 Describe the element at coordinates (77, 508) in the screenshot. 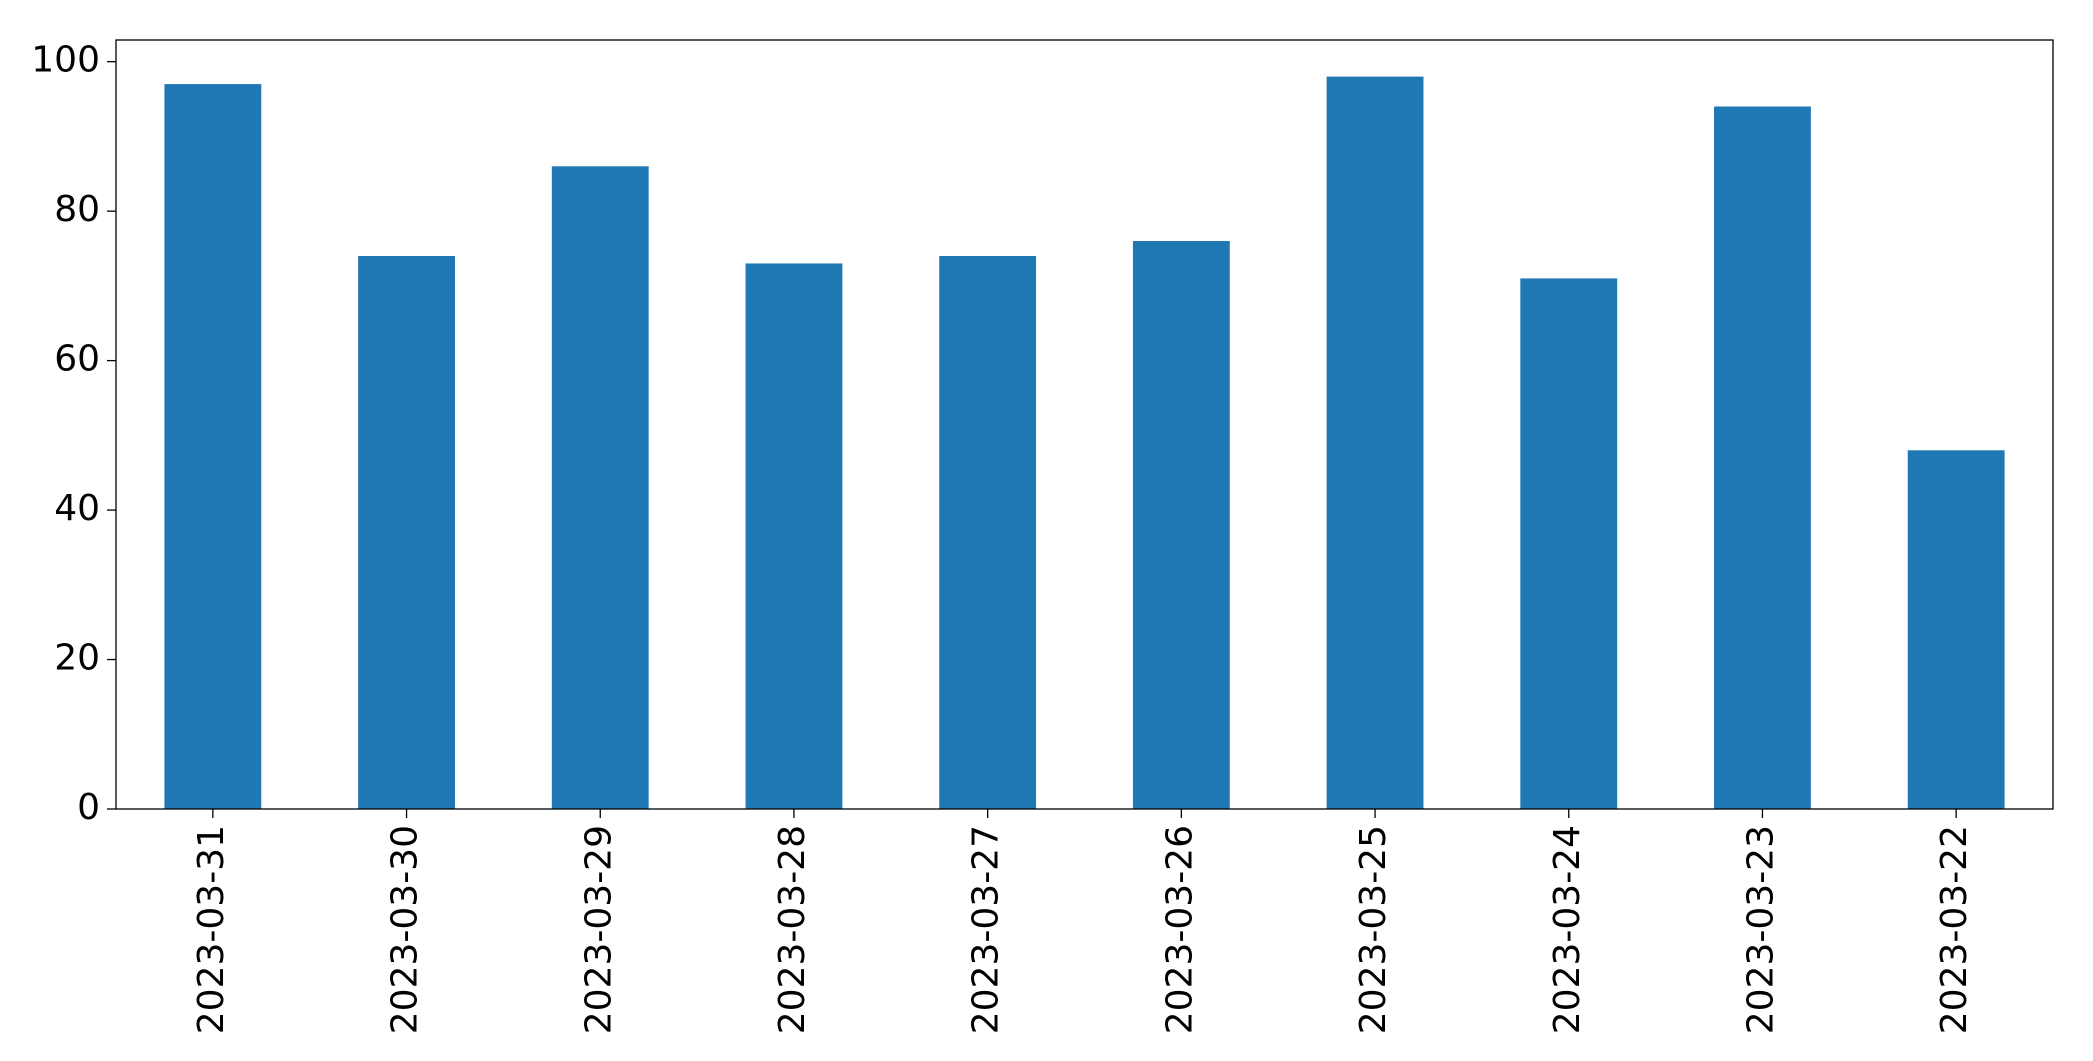

I see `y-tick-label: 40` at that location.